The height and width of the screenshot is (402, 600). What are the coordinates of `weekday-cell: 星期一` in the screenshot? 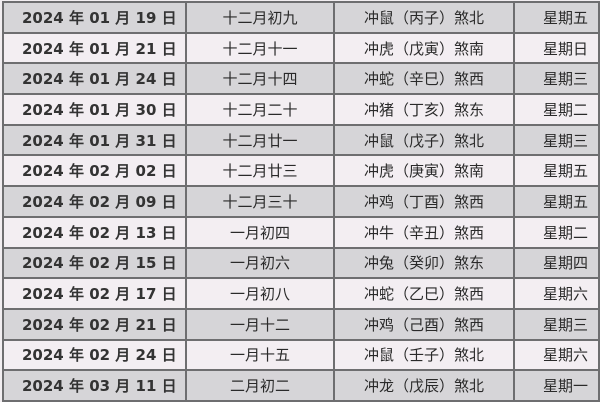 It's located at (556, 385).